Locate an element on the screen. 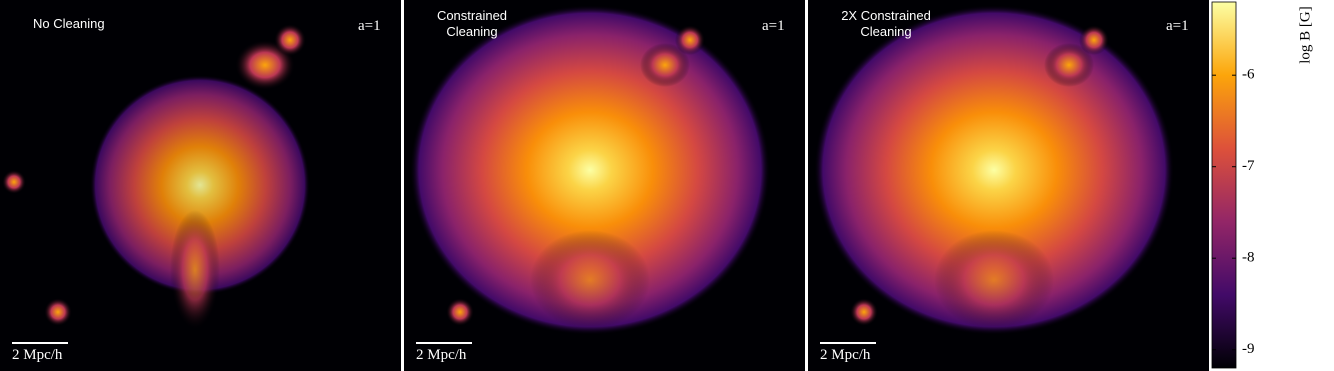  colorbar-tick-label: -7 is located at coordinates (1248, 166).